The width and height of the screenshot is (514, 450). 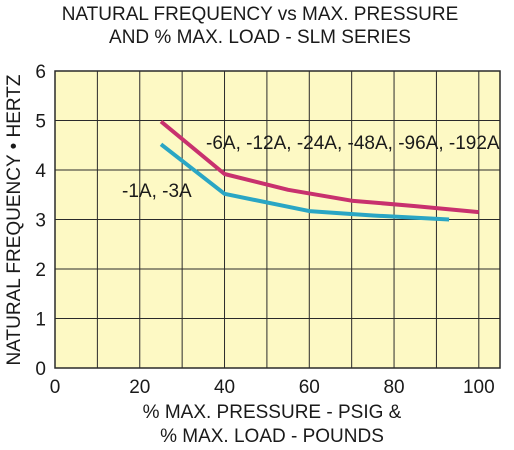 I want to click on x-tick-label: 20, so click(x=139, y=387).